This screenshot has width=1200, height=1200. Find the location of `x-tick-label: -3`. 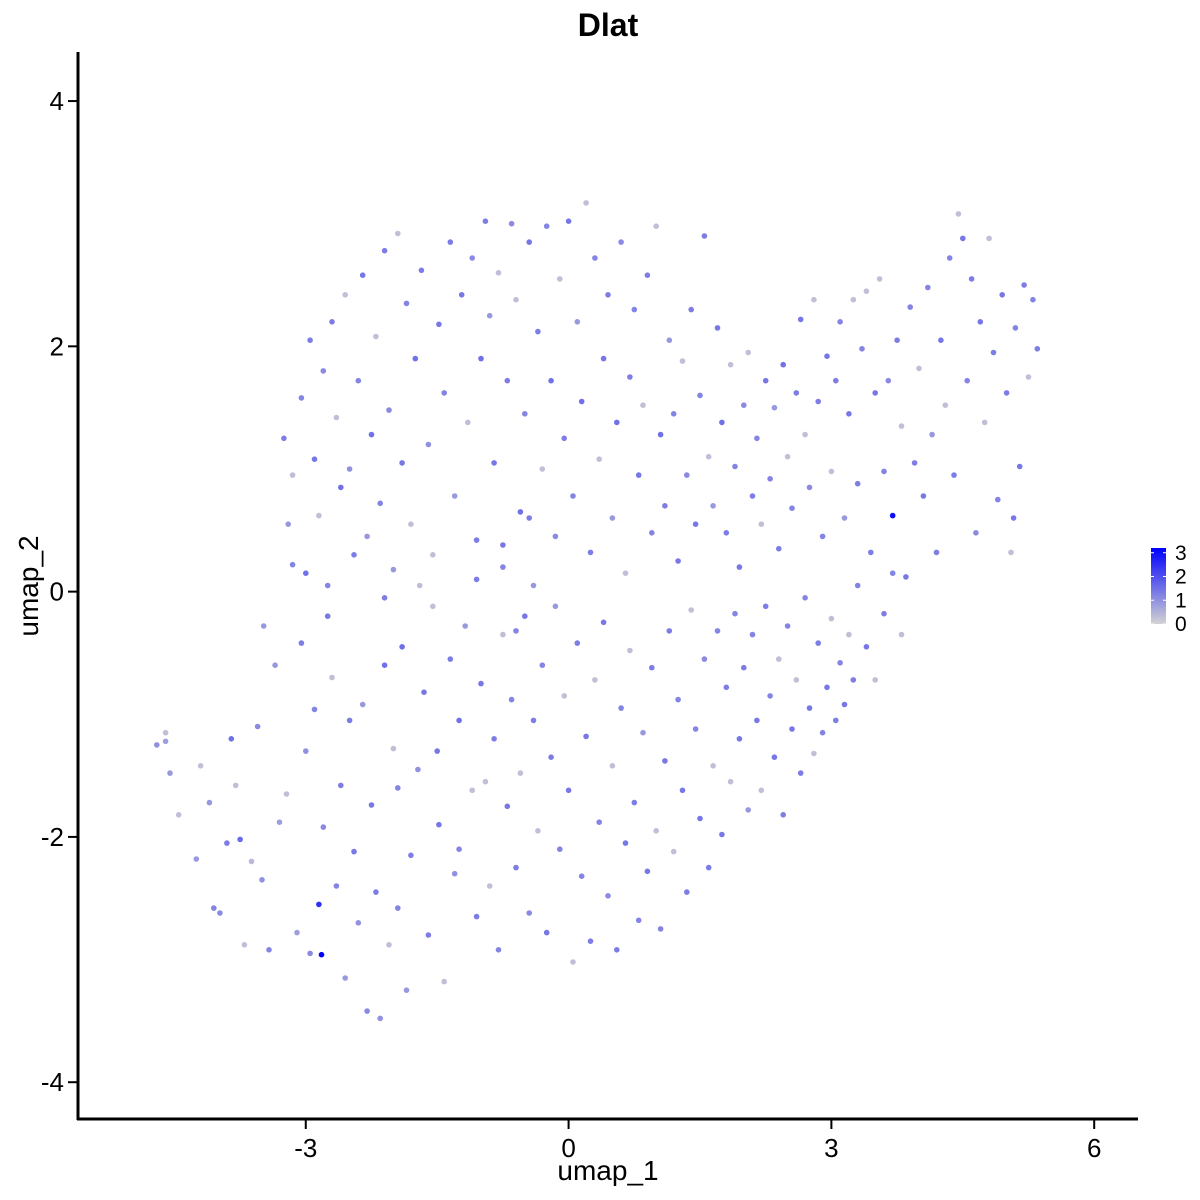

x-tick-label: -3 is located at coordinates (305, 1148).